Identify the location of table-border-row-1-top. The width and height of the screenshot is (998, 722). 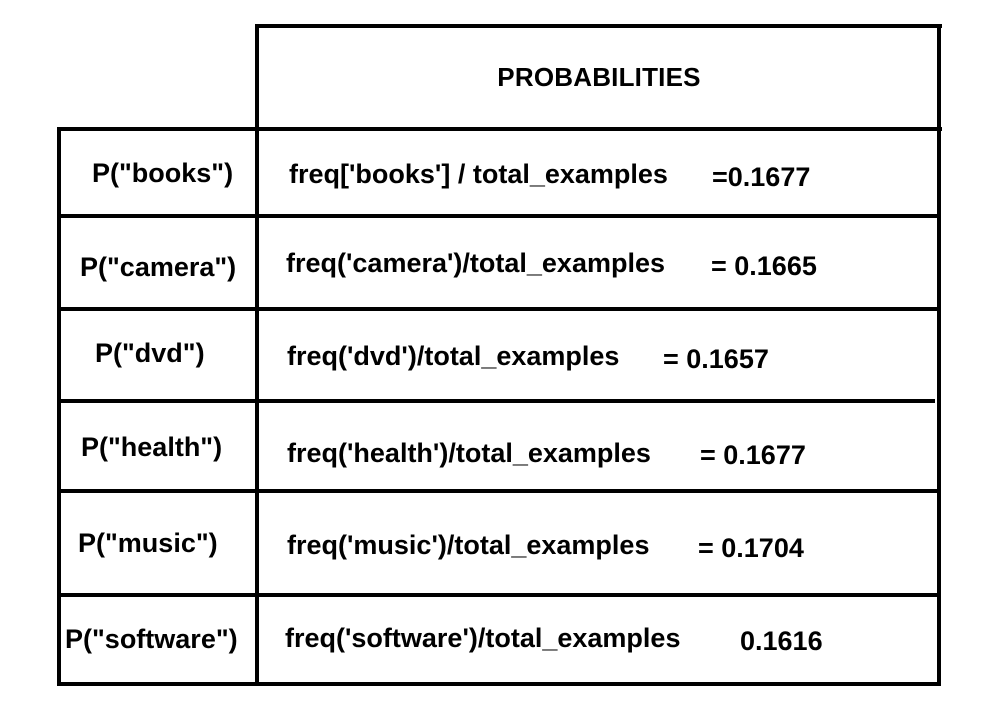
(499, 129).